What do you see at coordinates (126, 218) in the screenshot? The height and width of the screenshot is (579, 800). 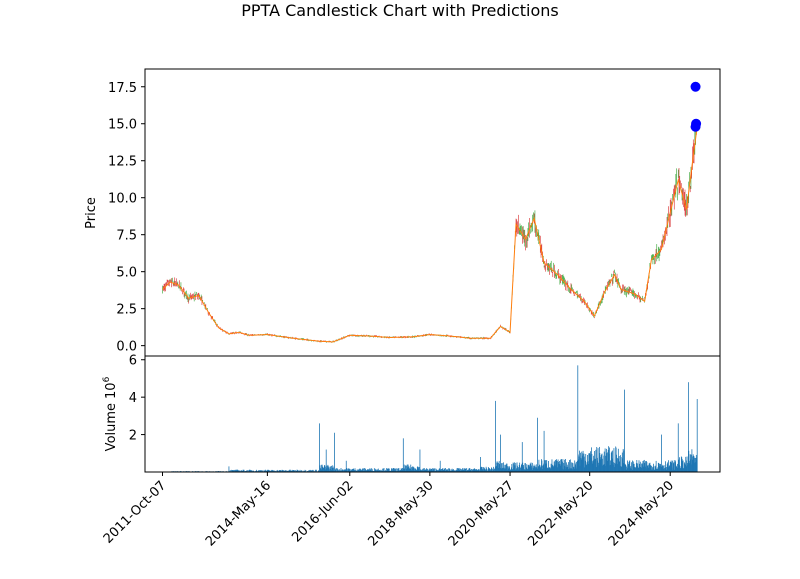 I see `price-y-axis: 0.0 2.5 5.0 7.5 10.0 12.5 15.0 17.5` at bounding box center [126, 218].